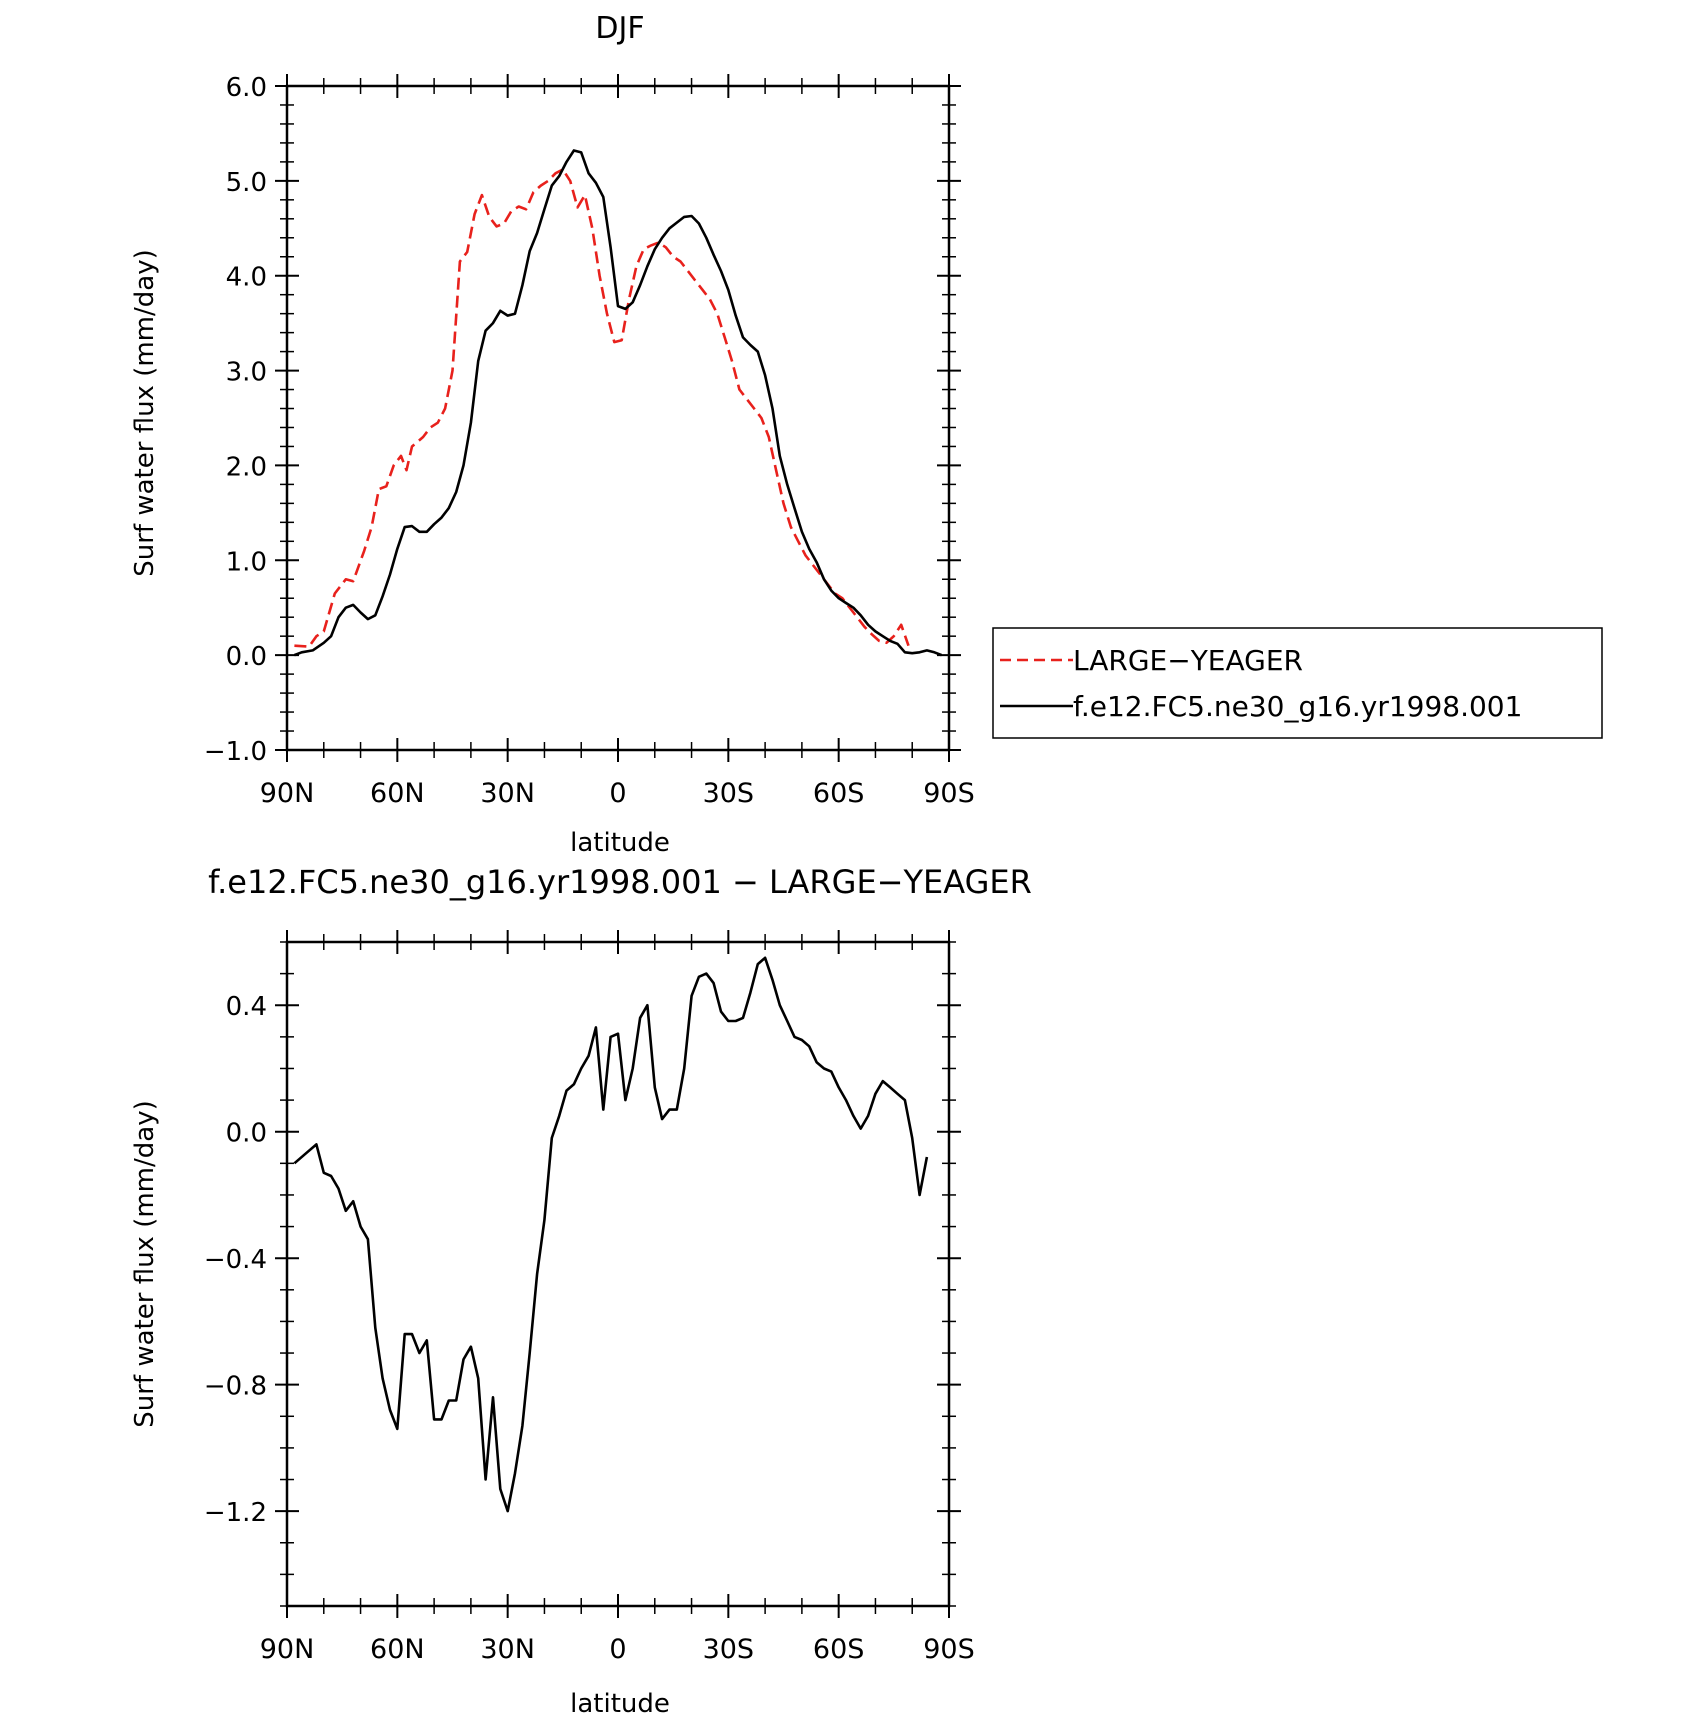 The image size is (1702, 1719). What do you see at coordinates (397, 1649) in the screenshot?
I see `diff-xtick-label: 60N` at bounding box center [397, 1649].